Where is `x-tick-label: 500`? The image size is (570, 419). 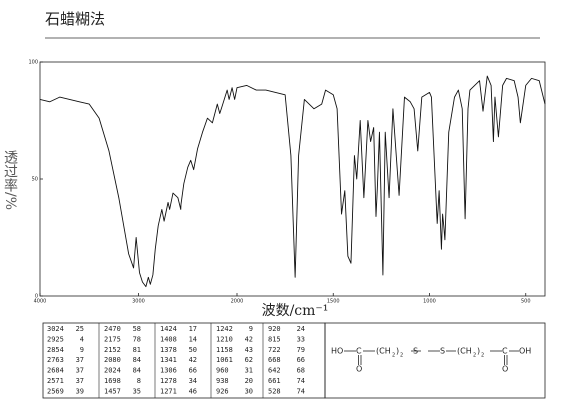 x-tick-label: 500 is located at coordinates (526, 302).